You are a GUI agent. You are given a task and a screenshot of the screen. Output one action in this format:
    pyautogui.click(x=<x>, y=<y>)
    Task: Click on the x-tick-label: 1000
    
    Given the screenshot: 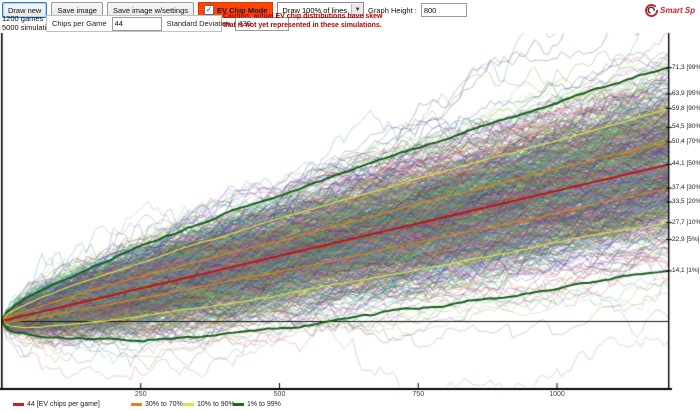 What is the action you would take?
    pyautogui.click(x=557, y=394)
    